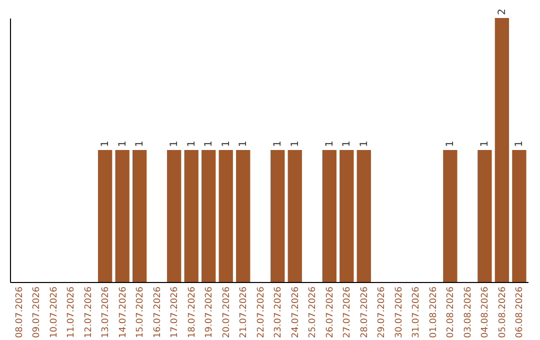 The image size is (540, 340). What do you see at coordinates (330, 312) in the screenshot?
I see `x-tick-label: 26.07.2026` at bounding box center [330, 312].